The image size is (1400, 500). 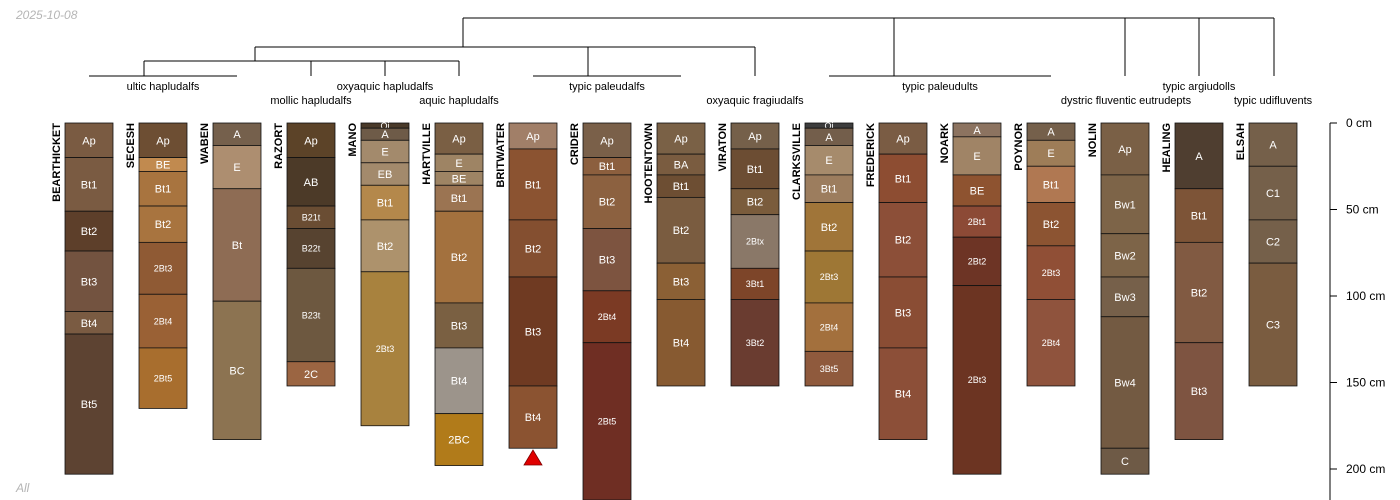 What do you see at coordinates (163, 321) in the screenshot?
I see `horizon-label: 2Bt4` at bounding box center [163, 321].